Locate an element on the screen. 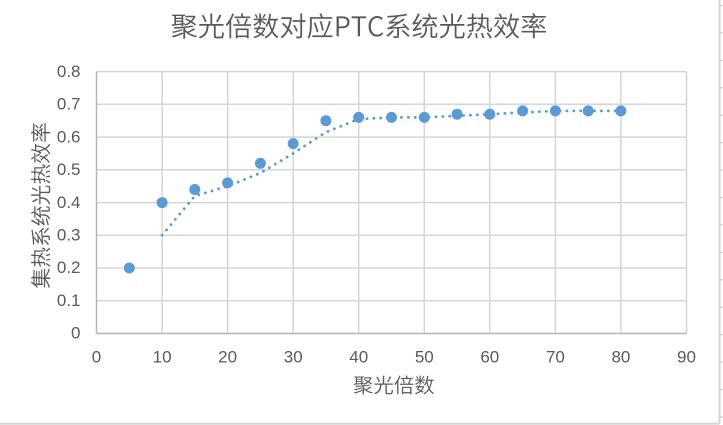 The width and height of the screenshot is (723, 425). svg-text: 0.8 is located at coordinates (69, 71).